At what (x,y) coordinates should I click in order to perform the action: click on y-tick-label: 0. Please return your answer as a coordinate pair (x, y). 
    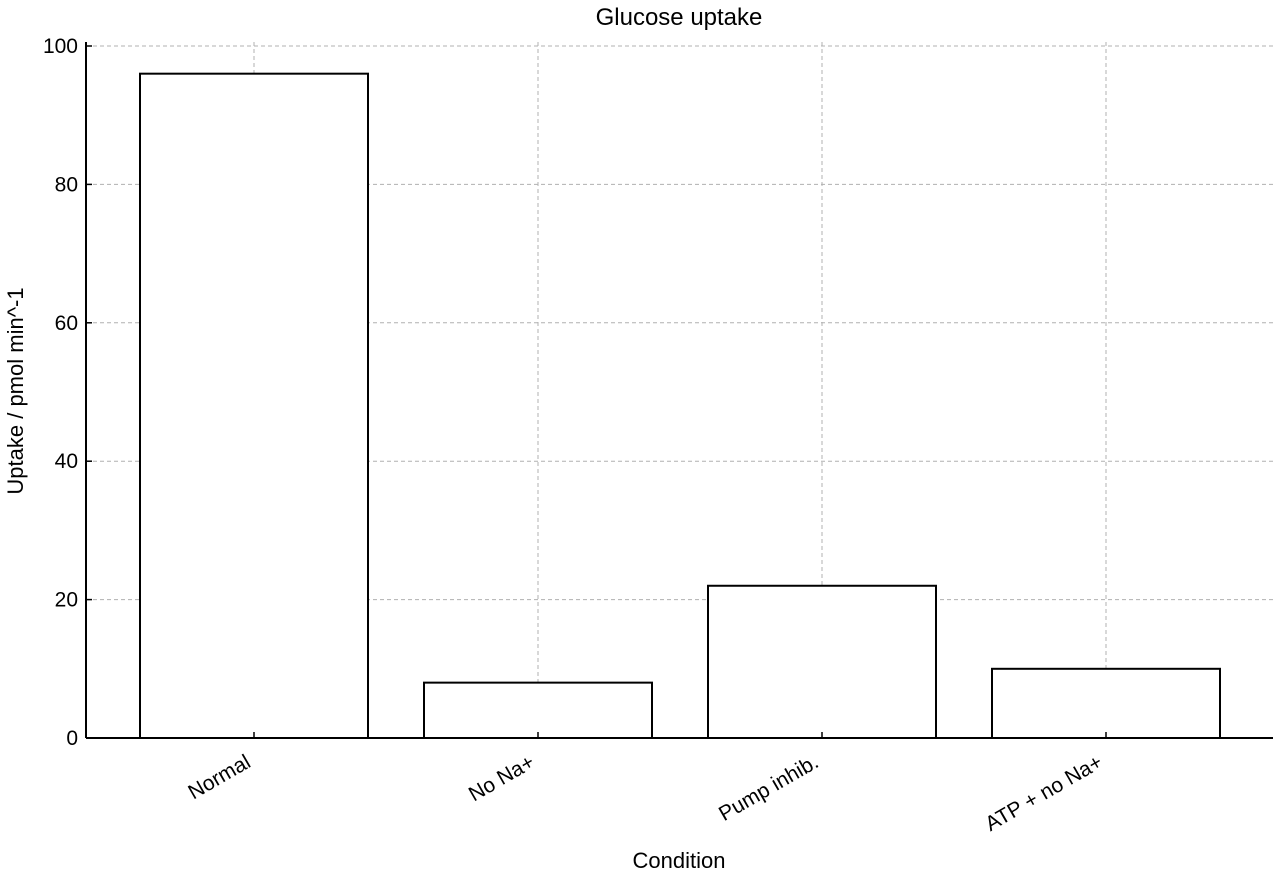
    Looking at the image, I should click on (72, 738).